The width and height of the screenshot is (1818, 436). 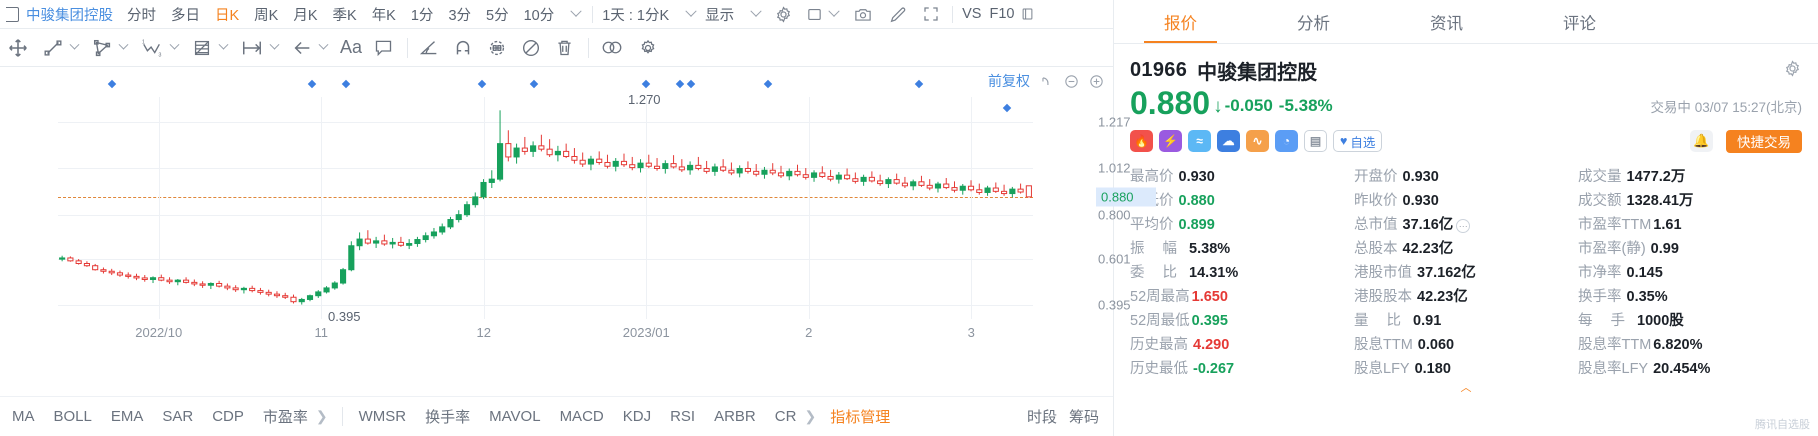 What do you see at coordinates (185, 15) in the screenshot?
I see `period-duori: 多日` at bounding box center [185, 15].